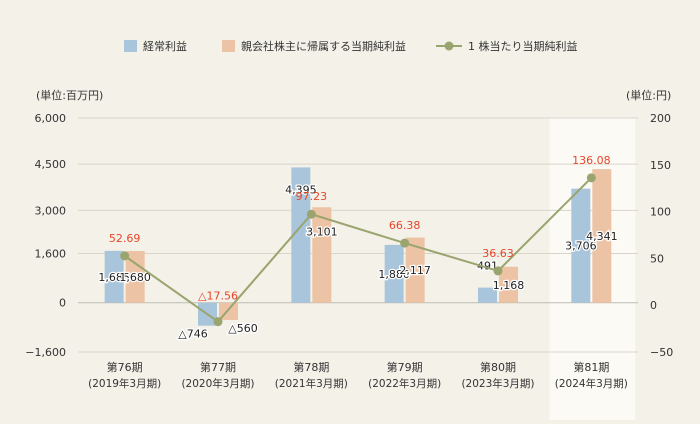 The image size is (700, 424). Describe the element at coordinates (217, 383) in the screenshot. I see `x-category-sublabel: (2020年3月期)` at that location.